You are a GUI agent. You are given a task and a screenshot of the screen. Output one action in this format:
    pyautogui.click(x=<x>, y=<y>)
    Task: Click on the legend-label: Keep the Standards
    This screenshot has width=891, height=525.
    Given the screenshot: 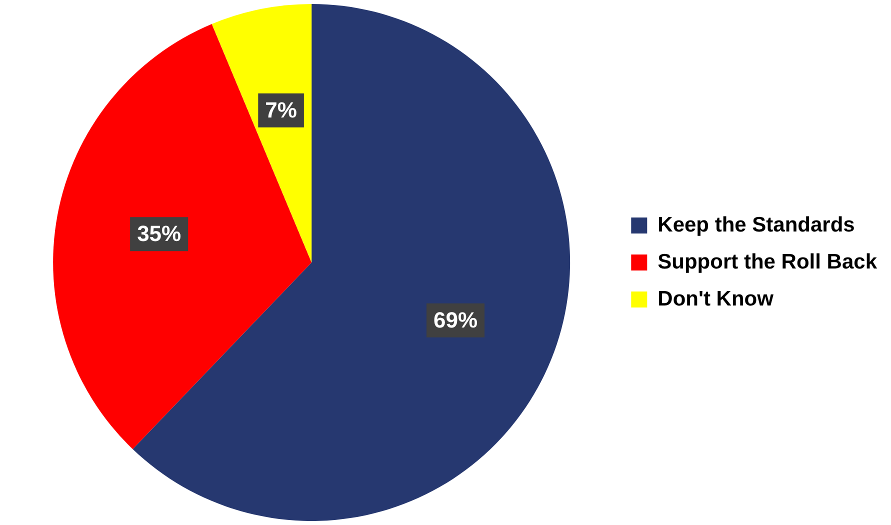 What is the action you would take?
    pyautogui.click(x=756, y=224)
    